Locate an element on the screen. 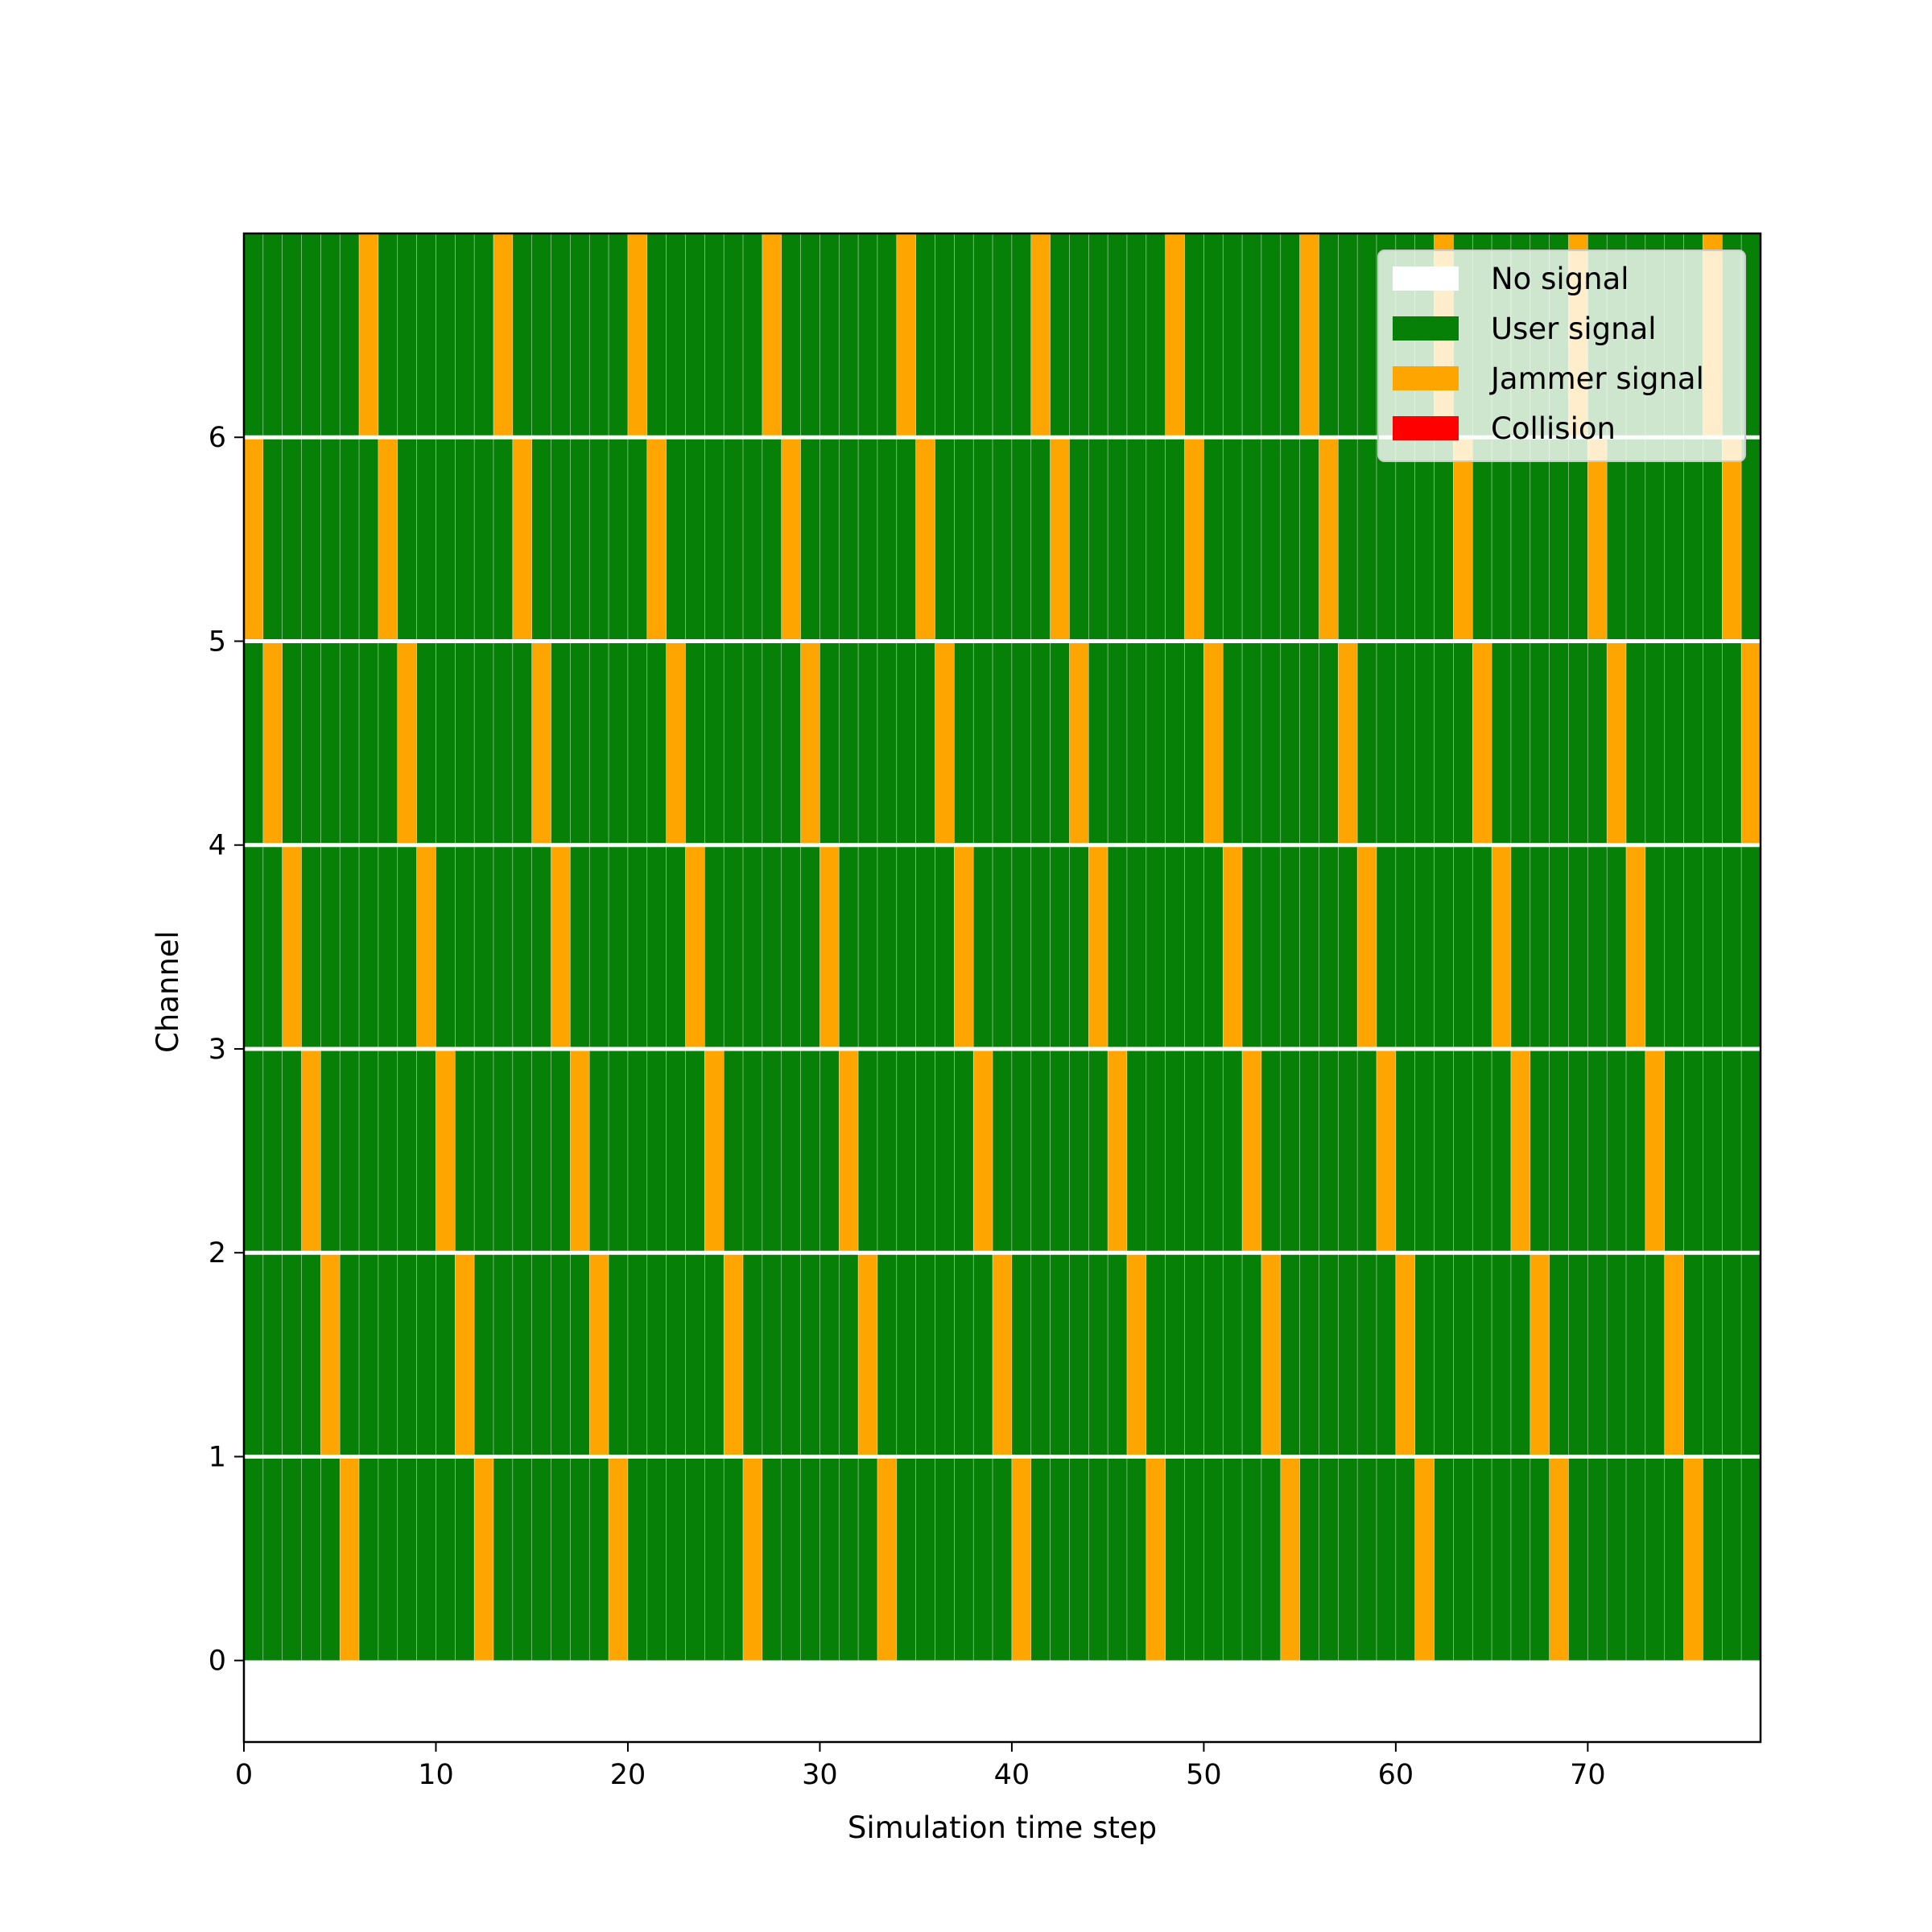  y-tick-label: 3 is located at coordinates (217, 1050).